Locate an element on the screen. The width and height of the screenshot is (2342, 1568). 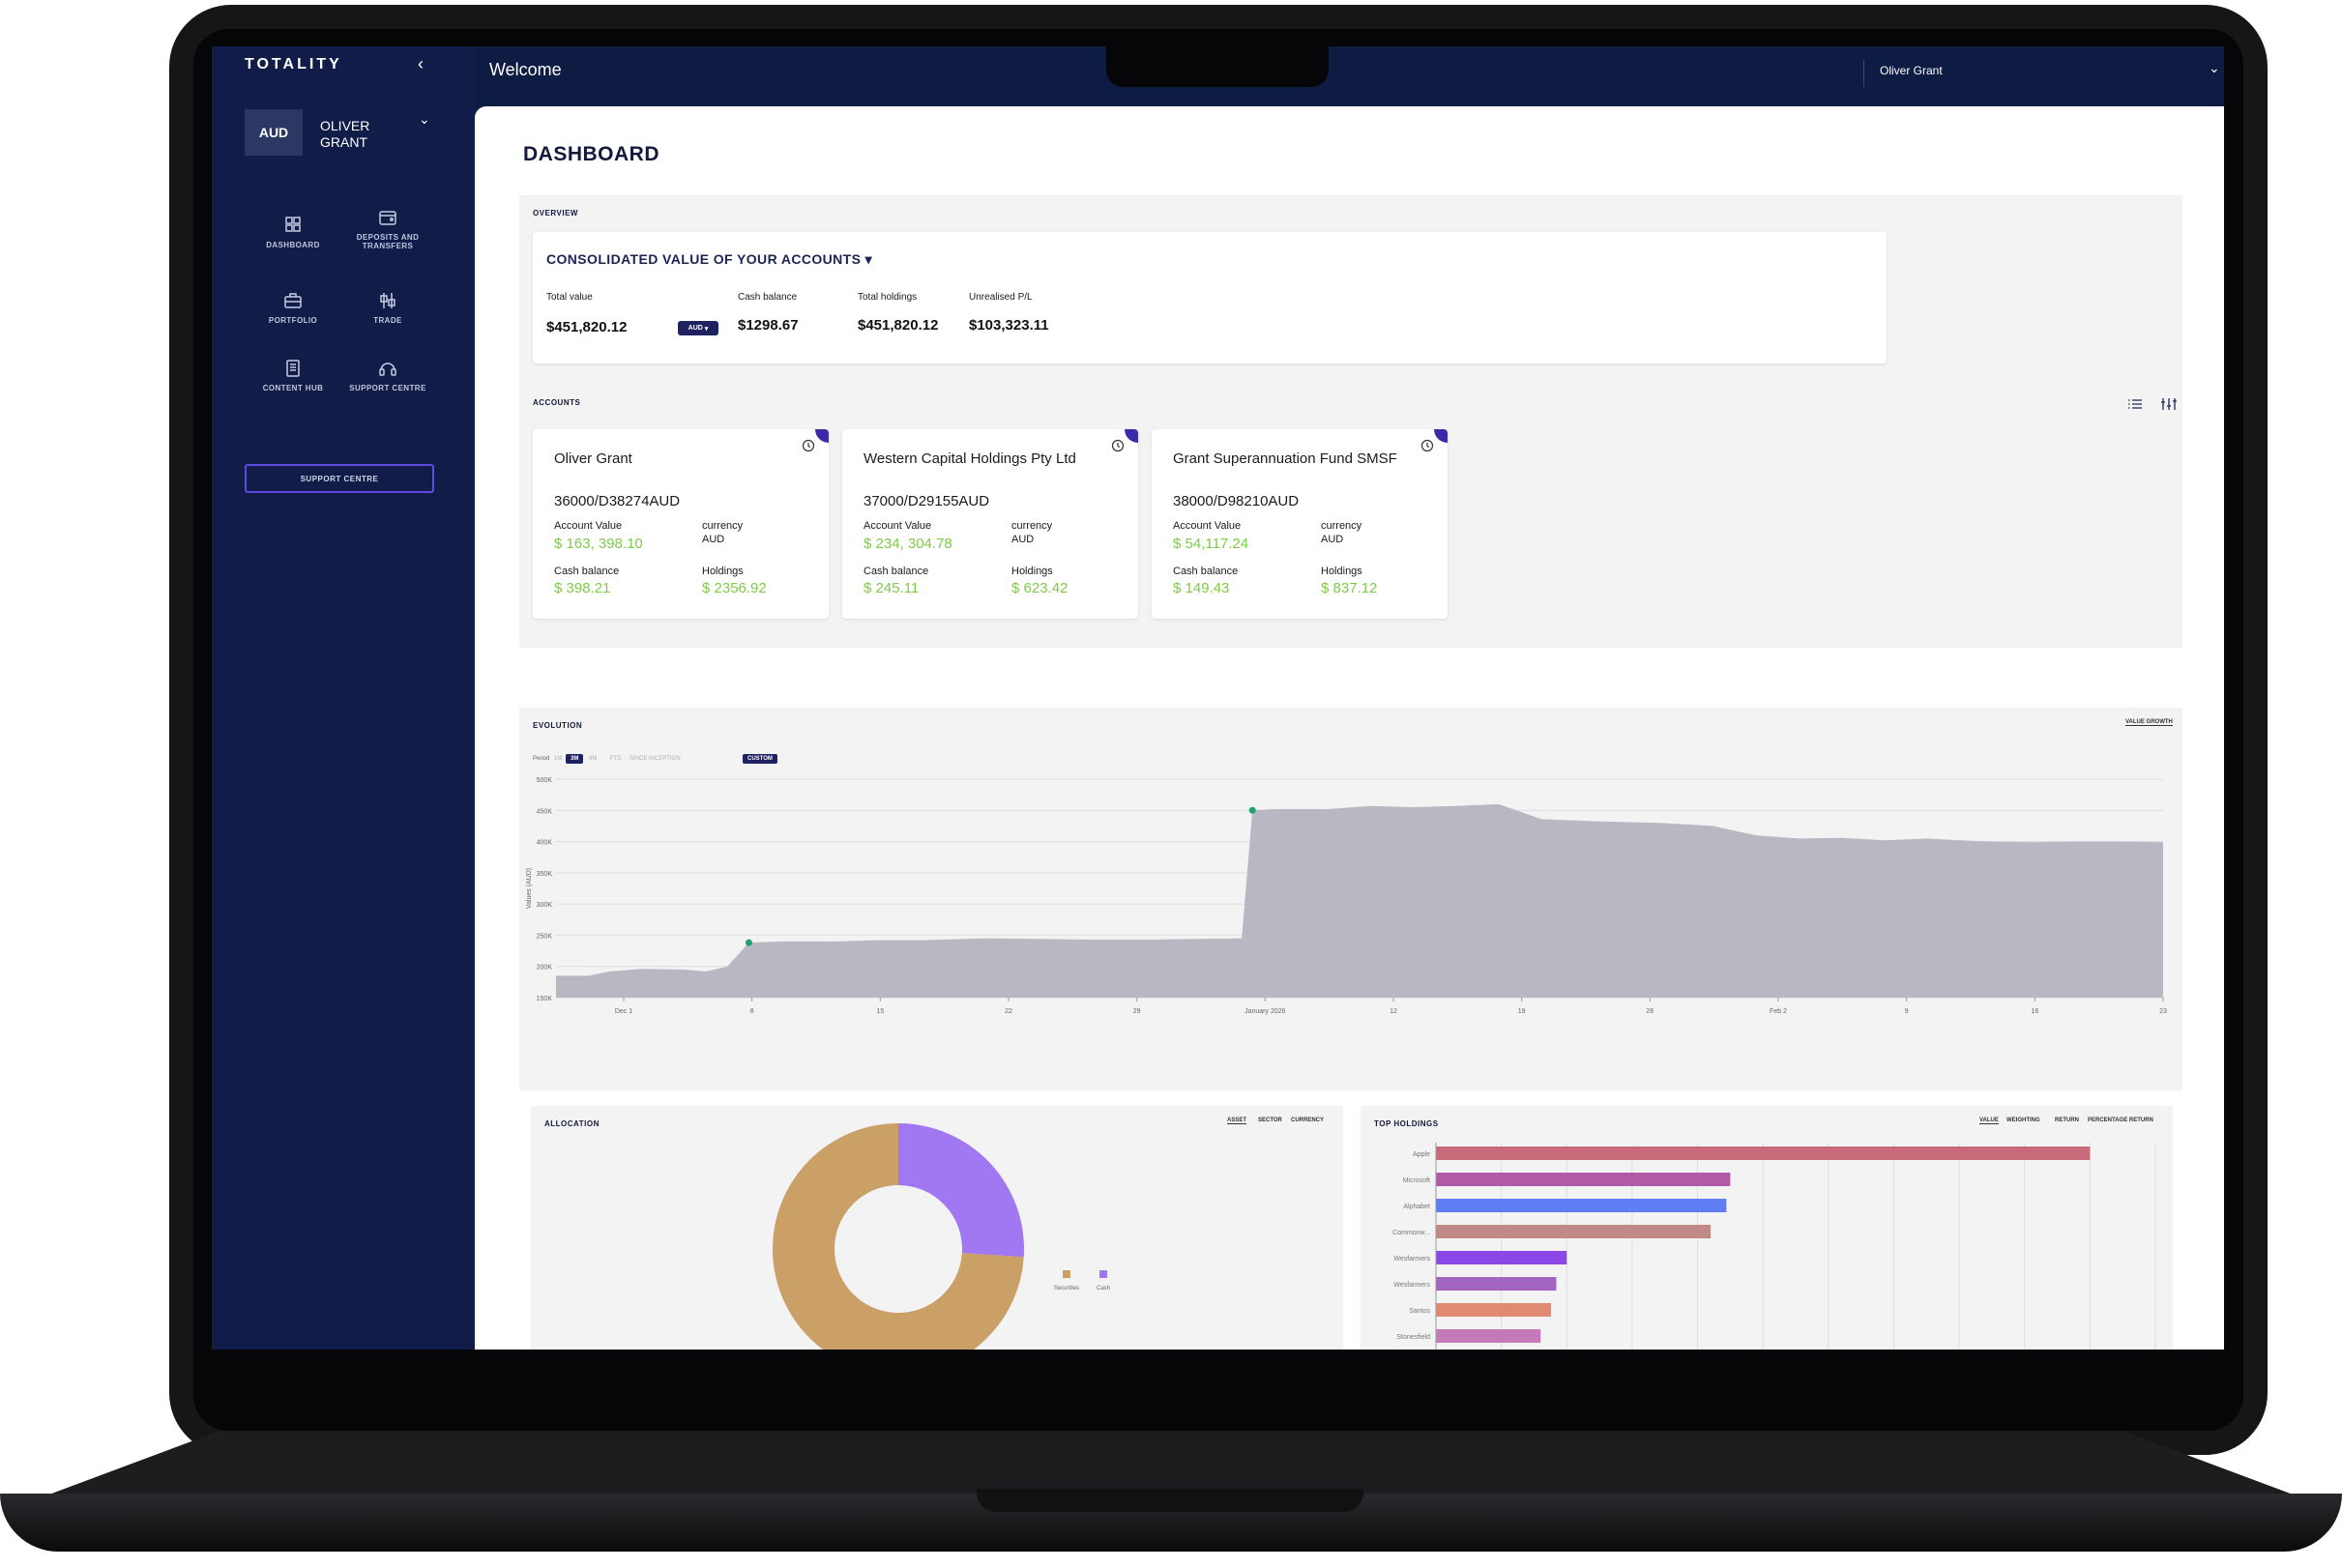
y-tick-label: 350K is located at coordinates (545, 874).